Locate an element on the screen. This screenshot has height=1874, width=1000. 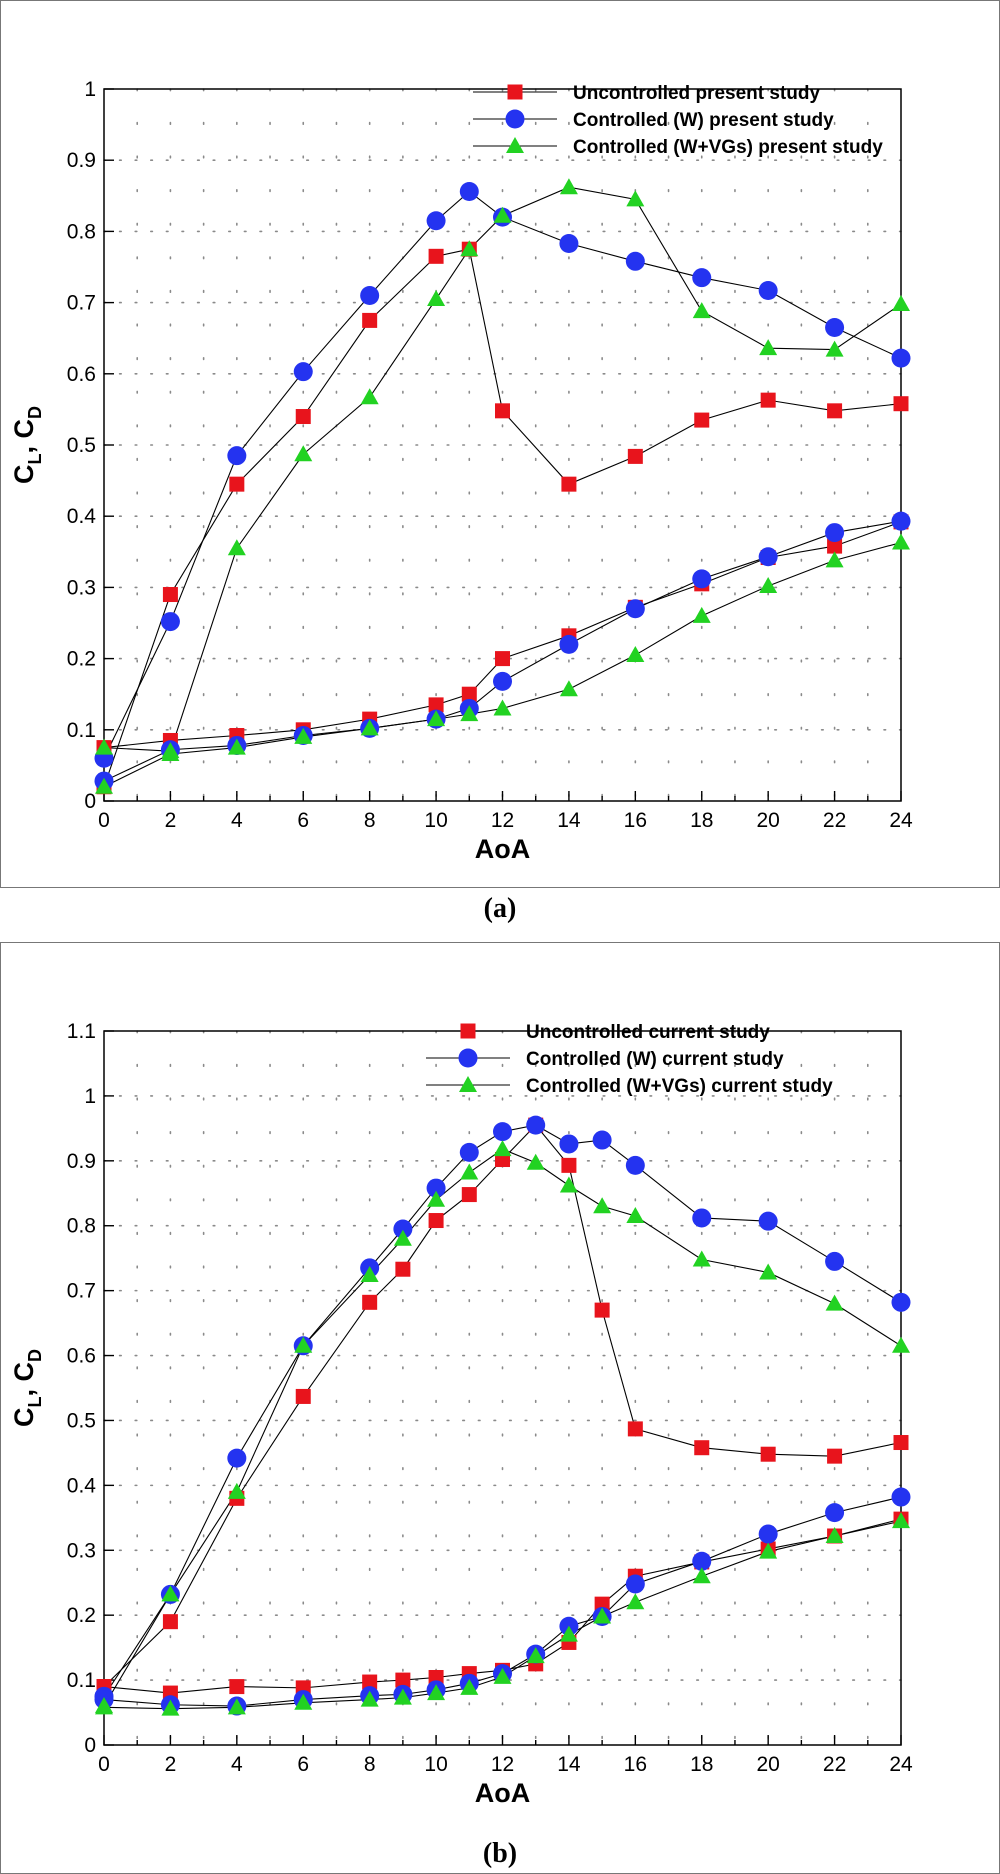
y-tick-label: 0 is located at coordinates (90, 801).